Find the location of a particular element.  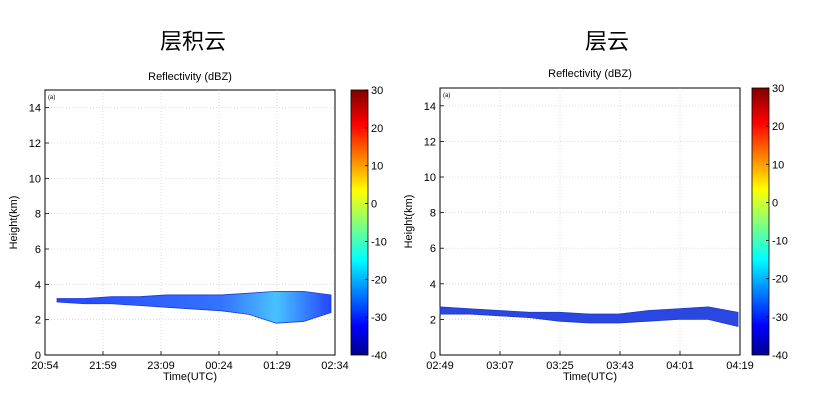

x-tick-label: 00:24 is located at coordinates (219, 366).